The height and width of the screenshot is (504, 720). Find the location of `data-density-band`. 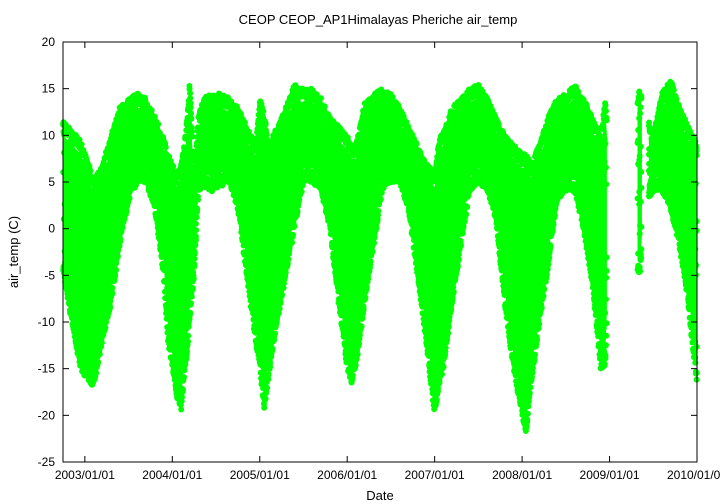

data-density-band is located at coordinates (639, 182).